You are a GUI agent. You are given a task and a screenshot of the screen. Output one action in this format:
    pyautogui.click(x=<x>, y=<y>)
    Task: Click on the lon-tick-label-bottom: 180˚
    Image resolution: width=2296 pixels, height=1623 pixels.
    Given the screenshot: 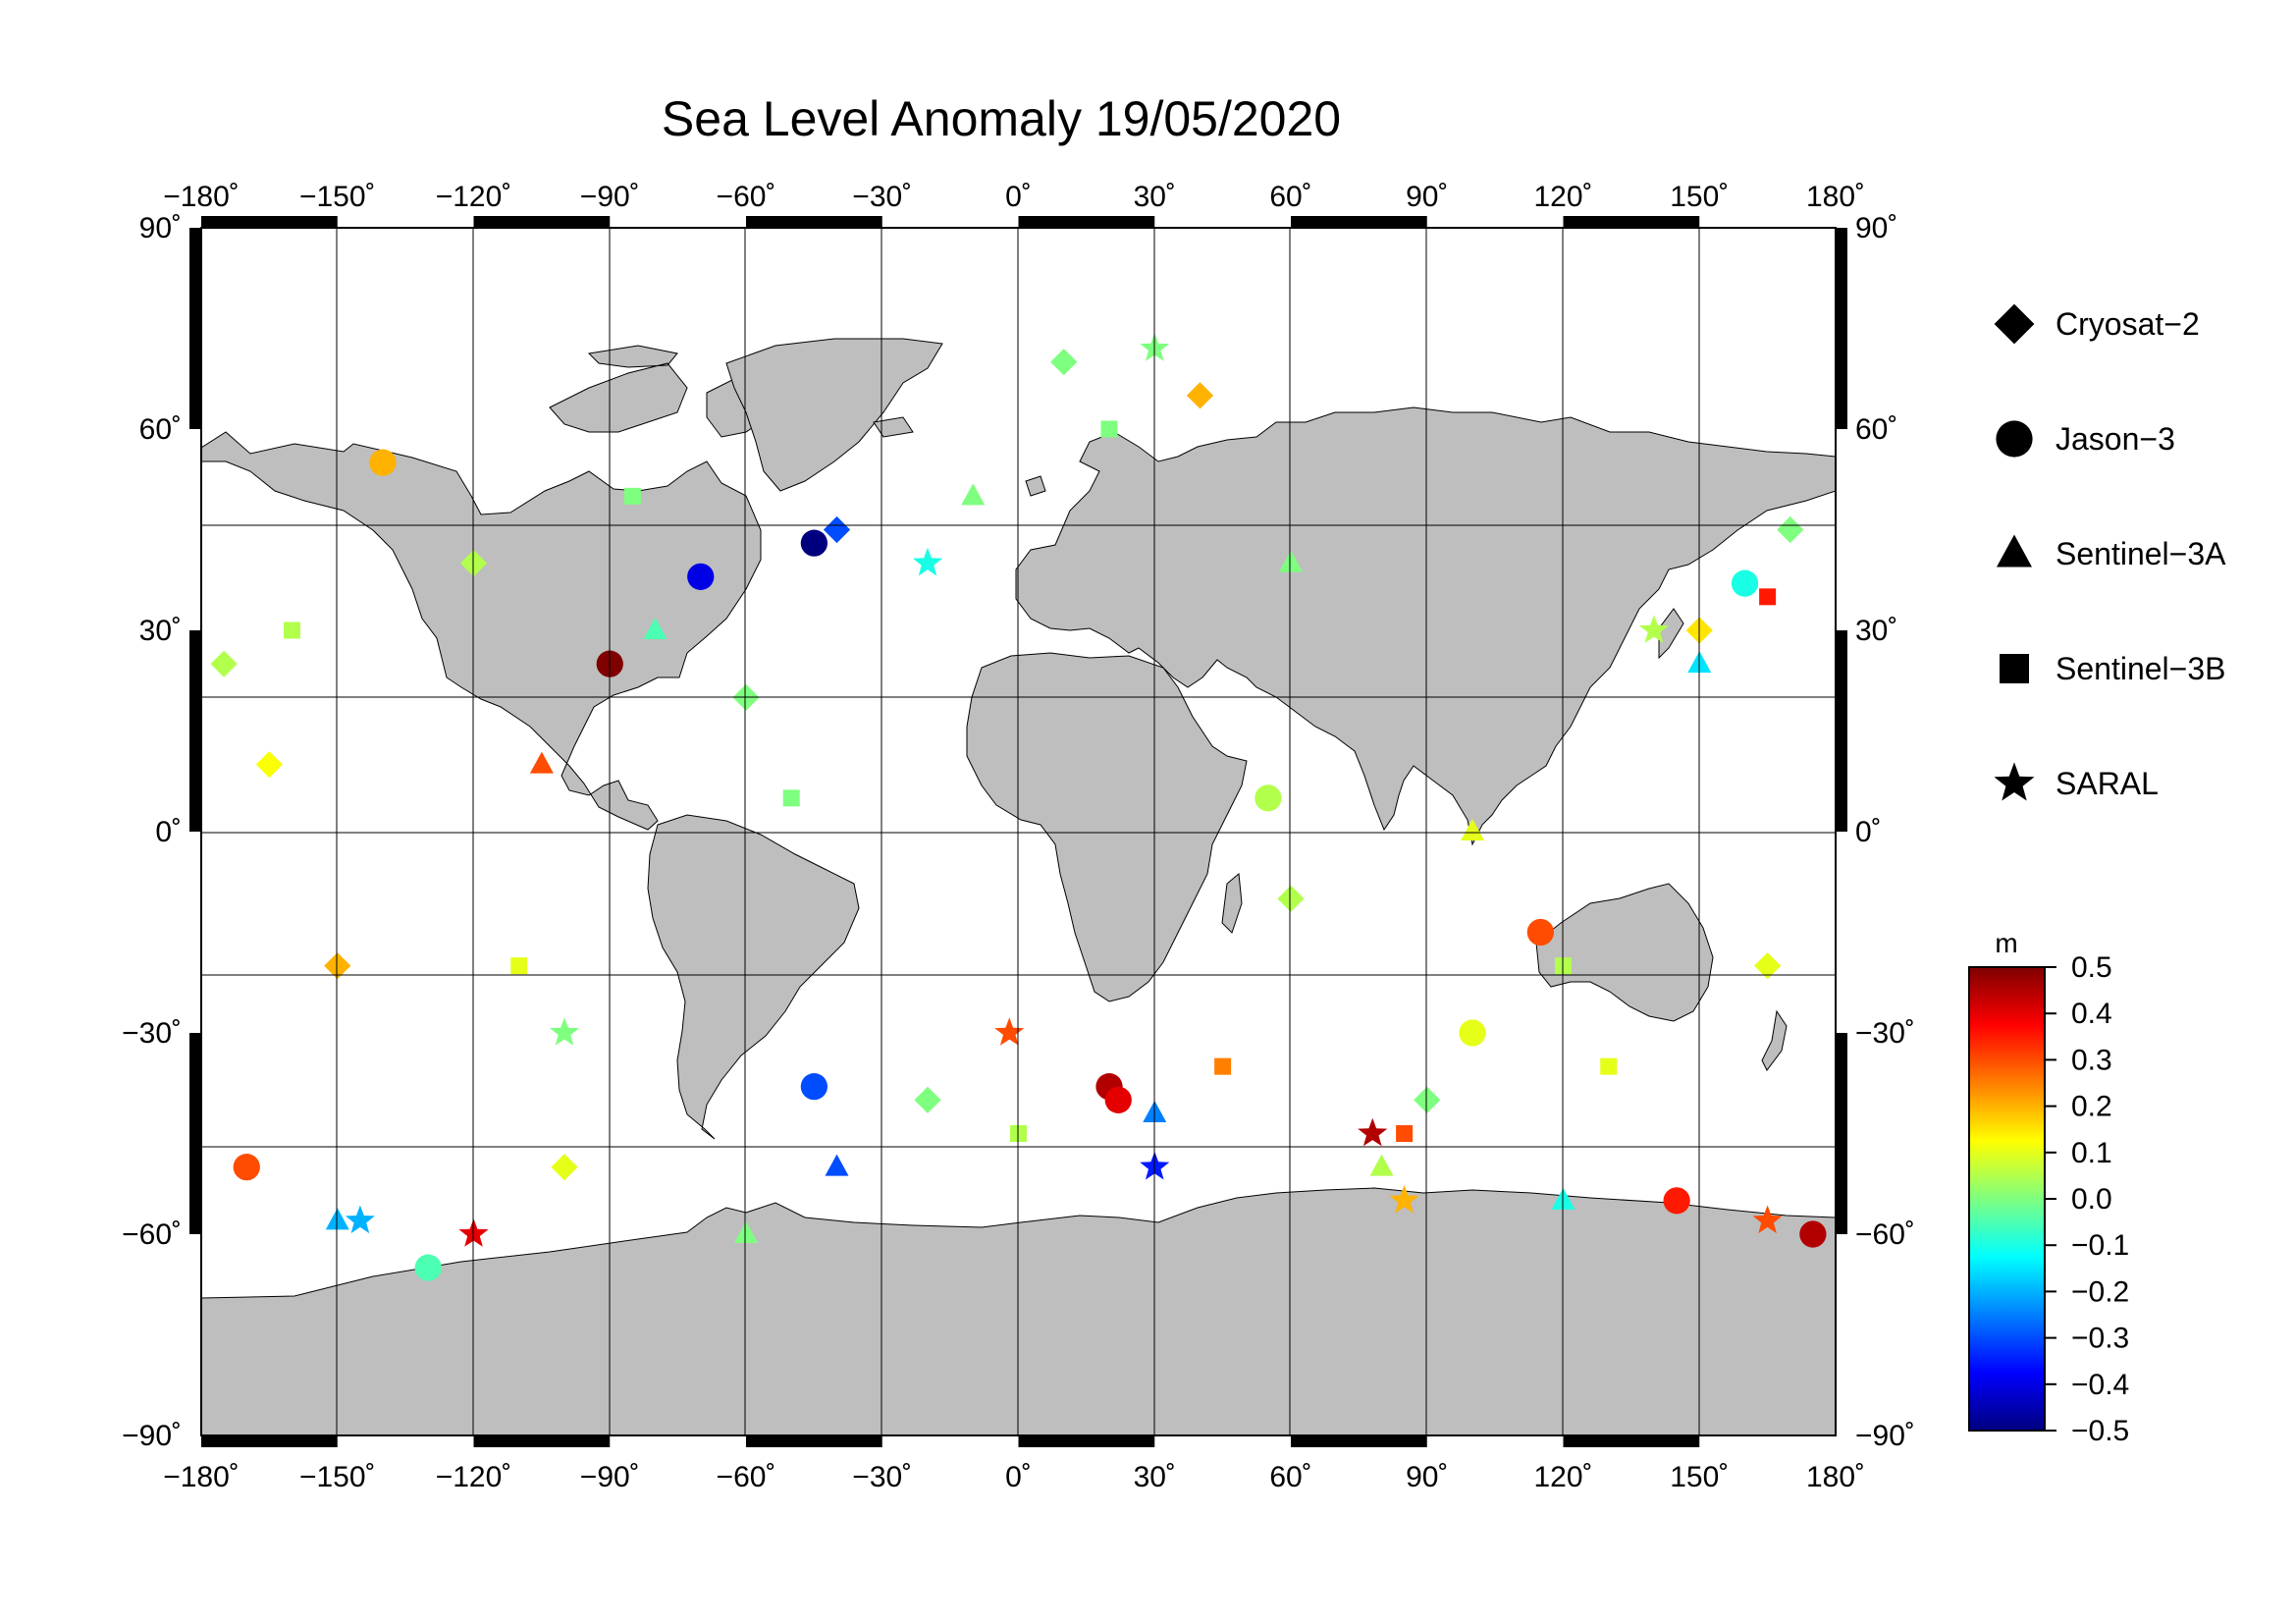 What is the action you would take?
    pyautogui.click(x=1836, y=1477)
    